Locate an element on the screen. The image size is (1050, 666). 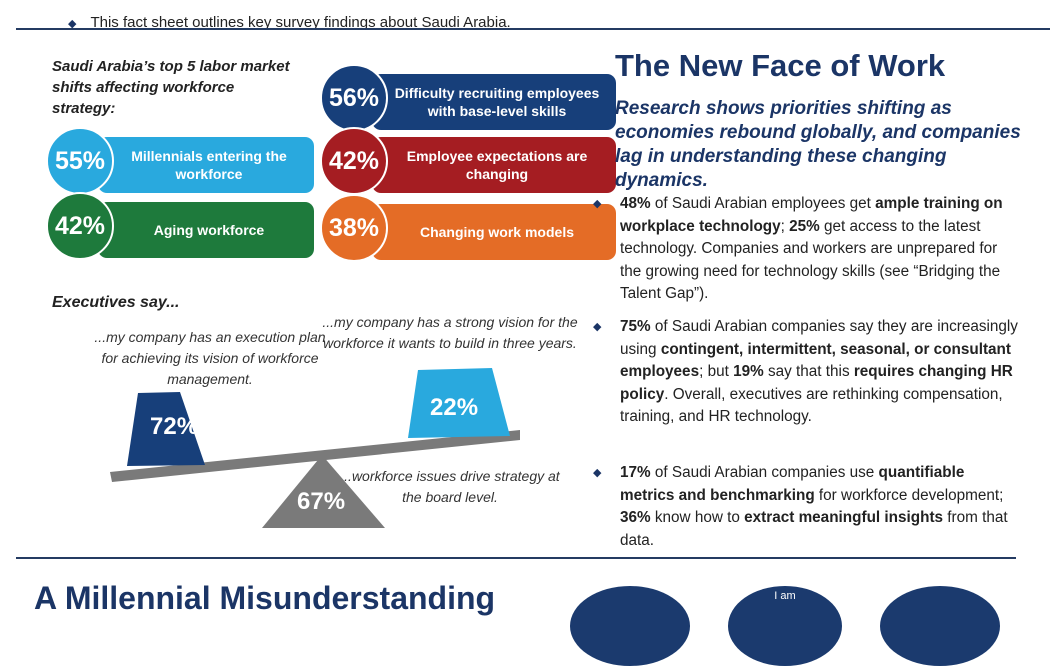
highlight-text: 17% is located at coordinates (635, 472).